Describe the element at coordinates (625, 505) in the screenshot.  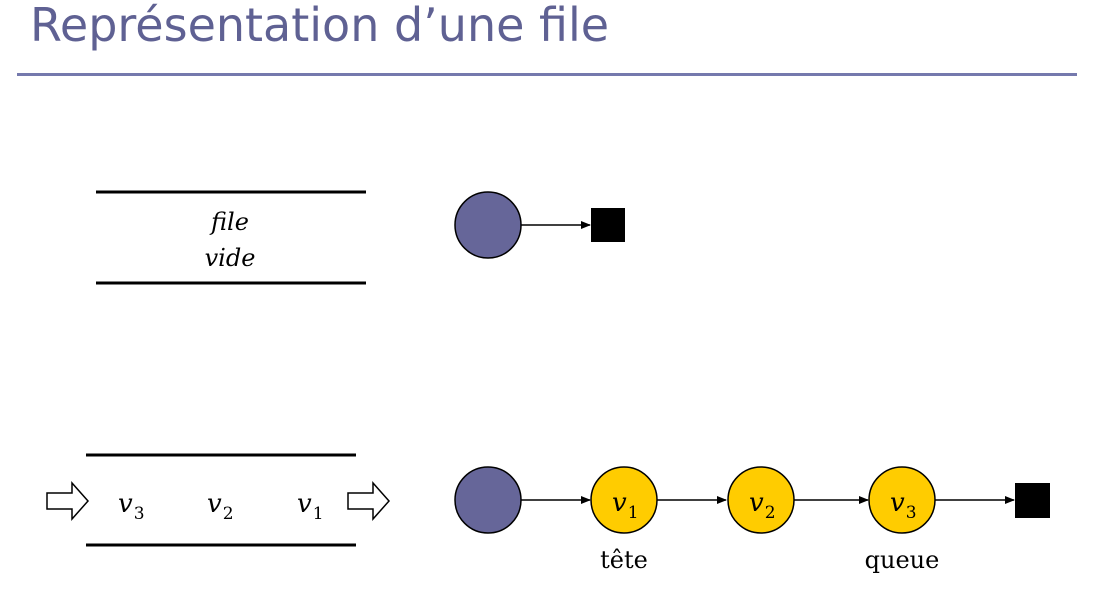
I see `list-node-label: v1` at that location.